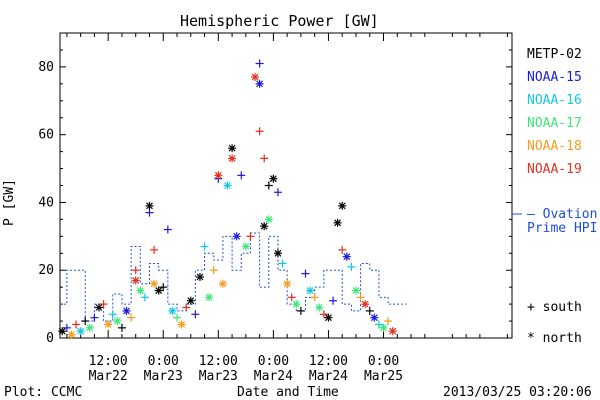  What do you see at coordinates (9, 202) in the screenshot?
I see `y-axis-label: P [GW]` at bounding box center [9, 202].